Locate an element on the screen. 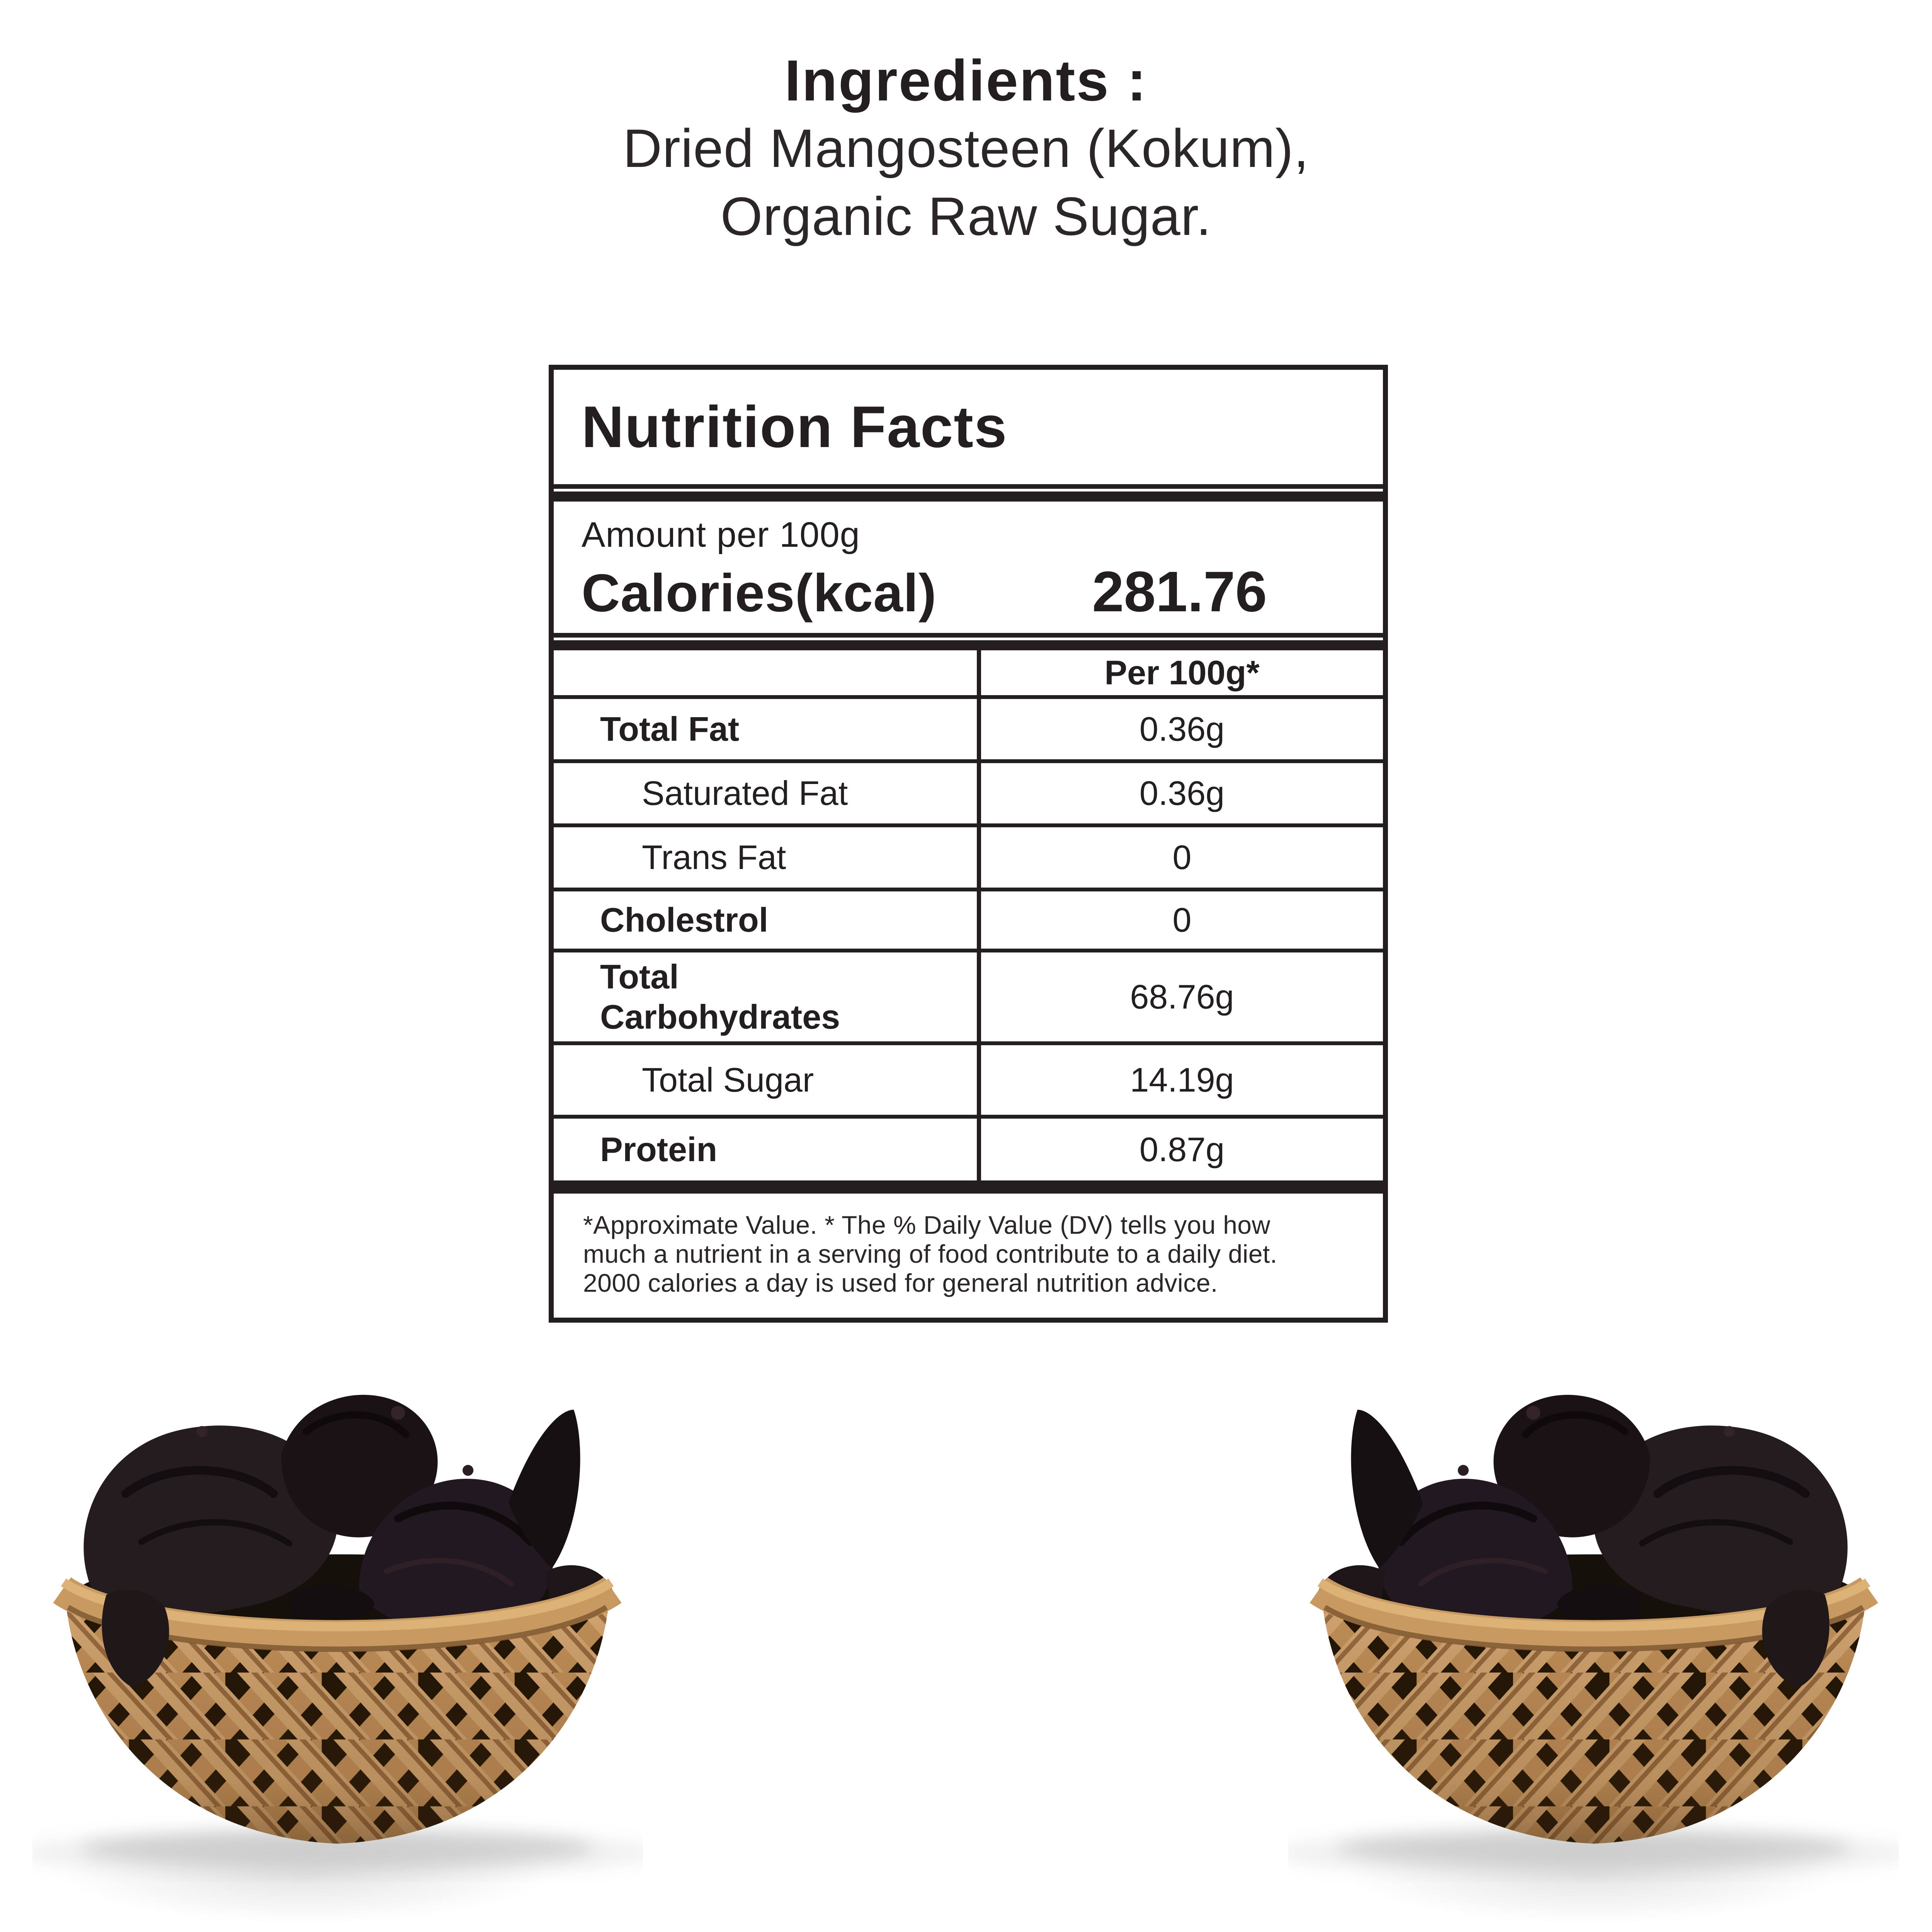  nutrient-row-total-carbohydrates: Total Carbohydrates 68.76g is located at coordinates (969, 995).